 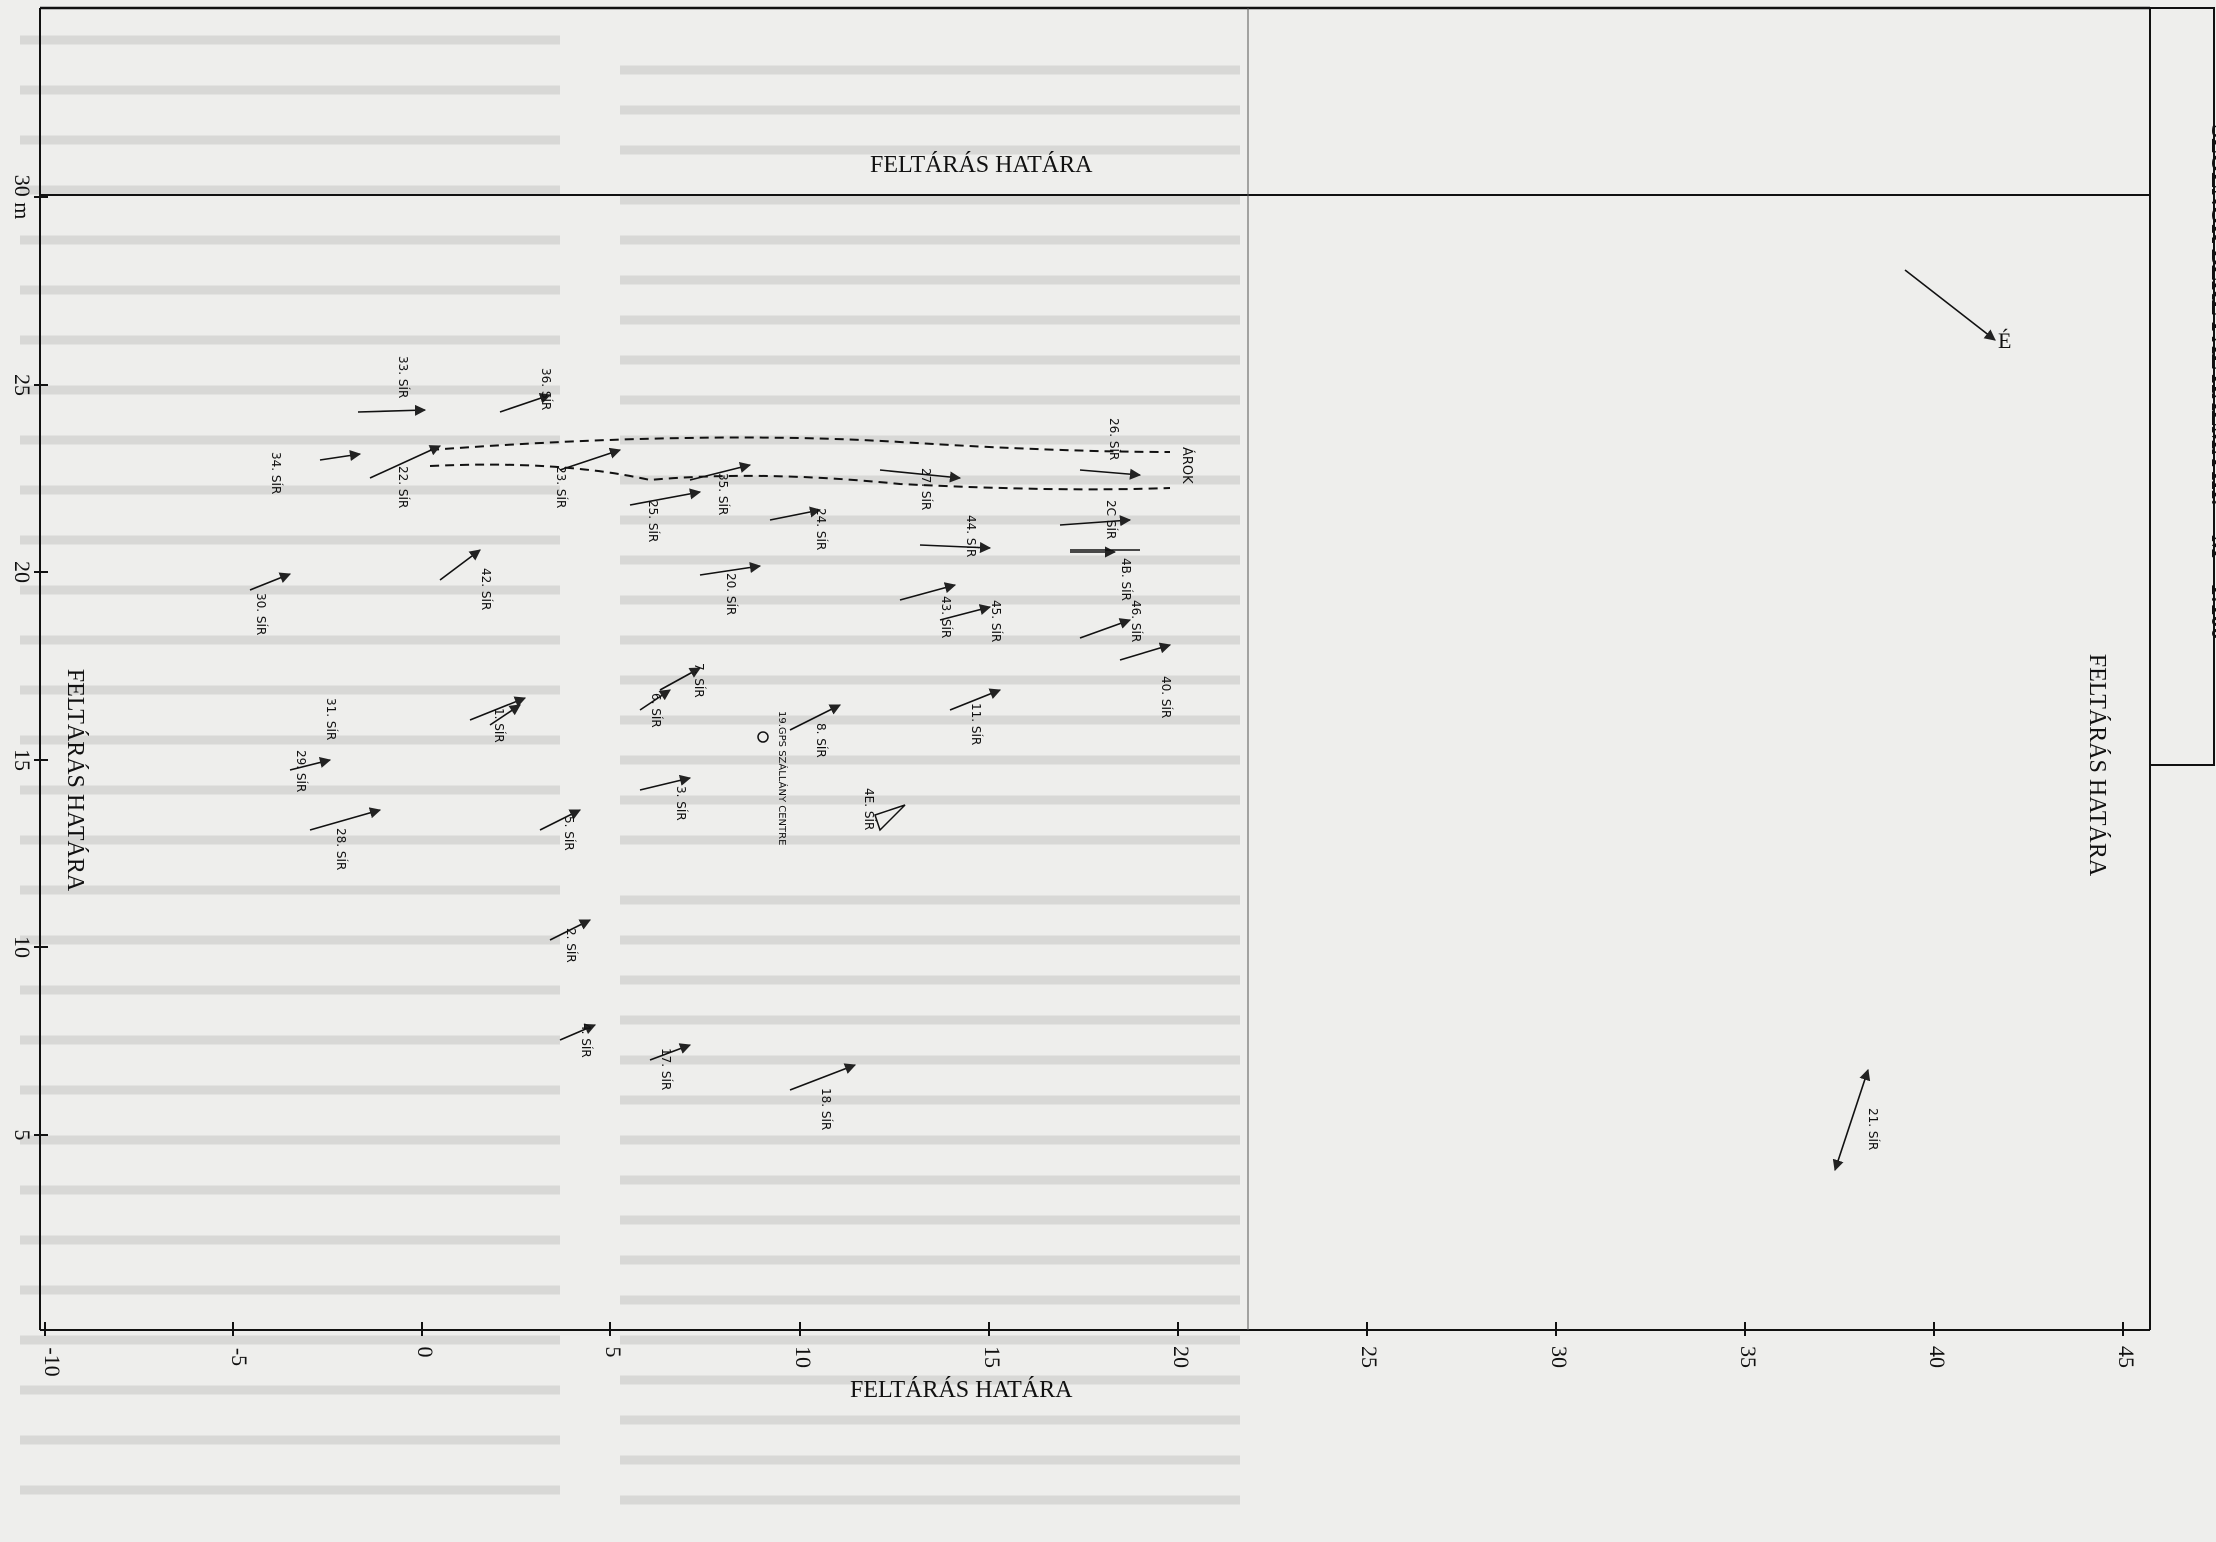 I want to click on grave-label: 18. SÍR, so click(x=826, y=1109).